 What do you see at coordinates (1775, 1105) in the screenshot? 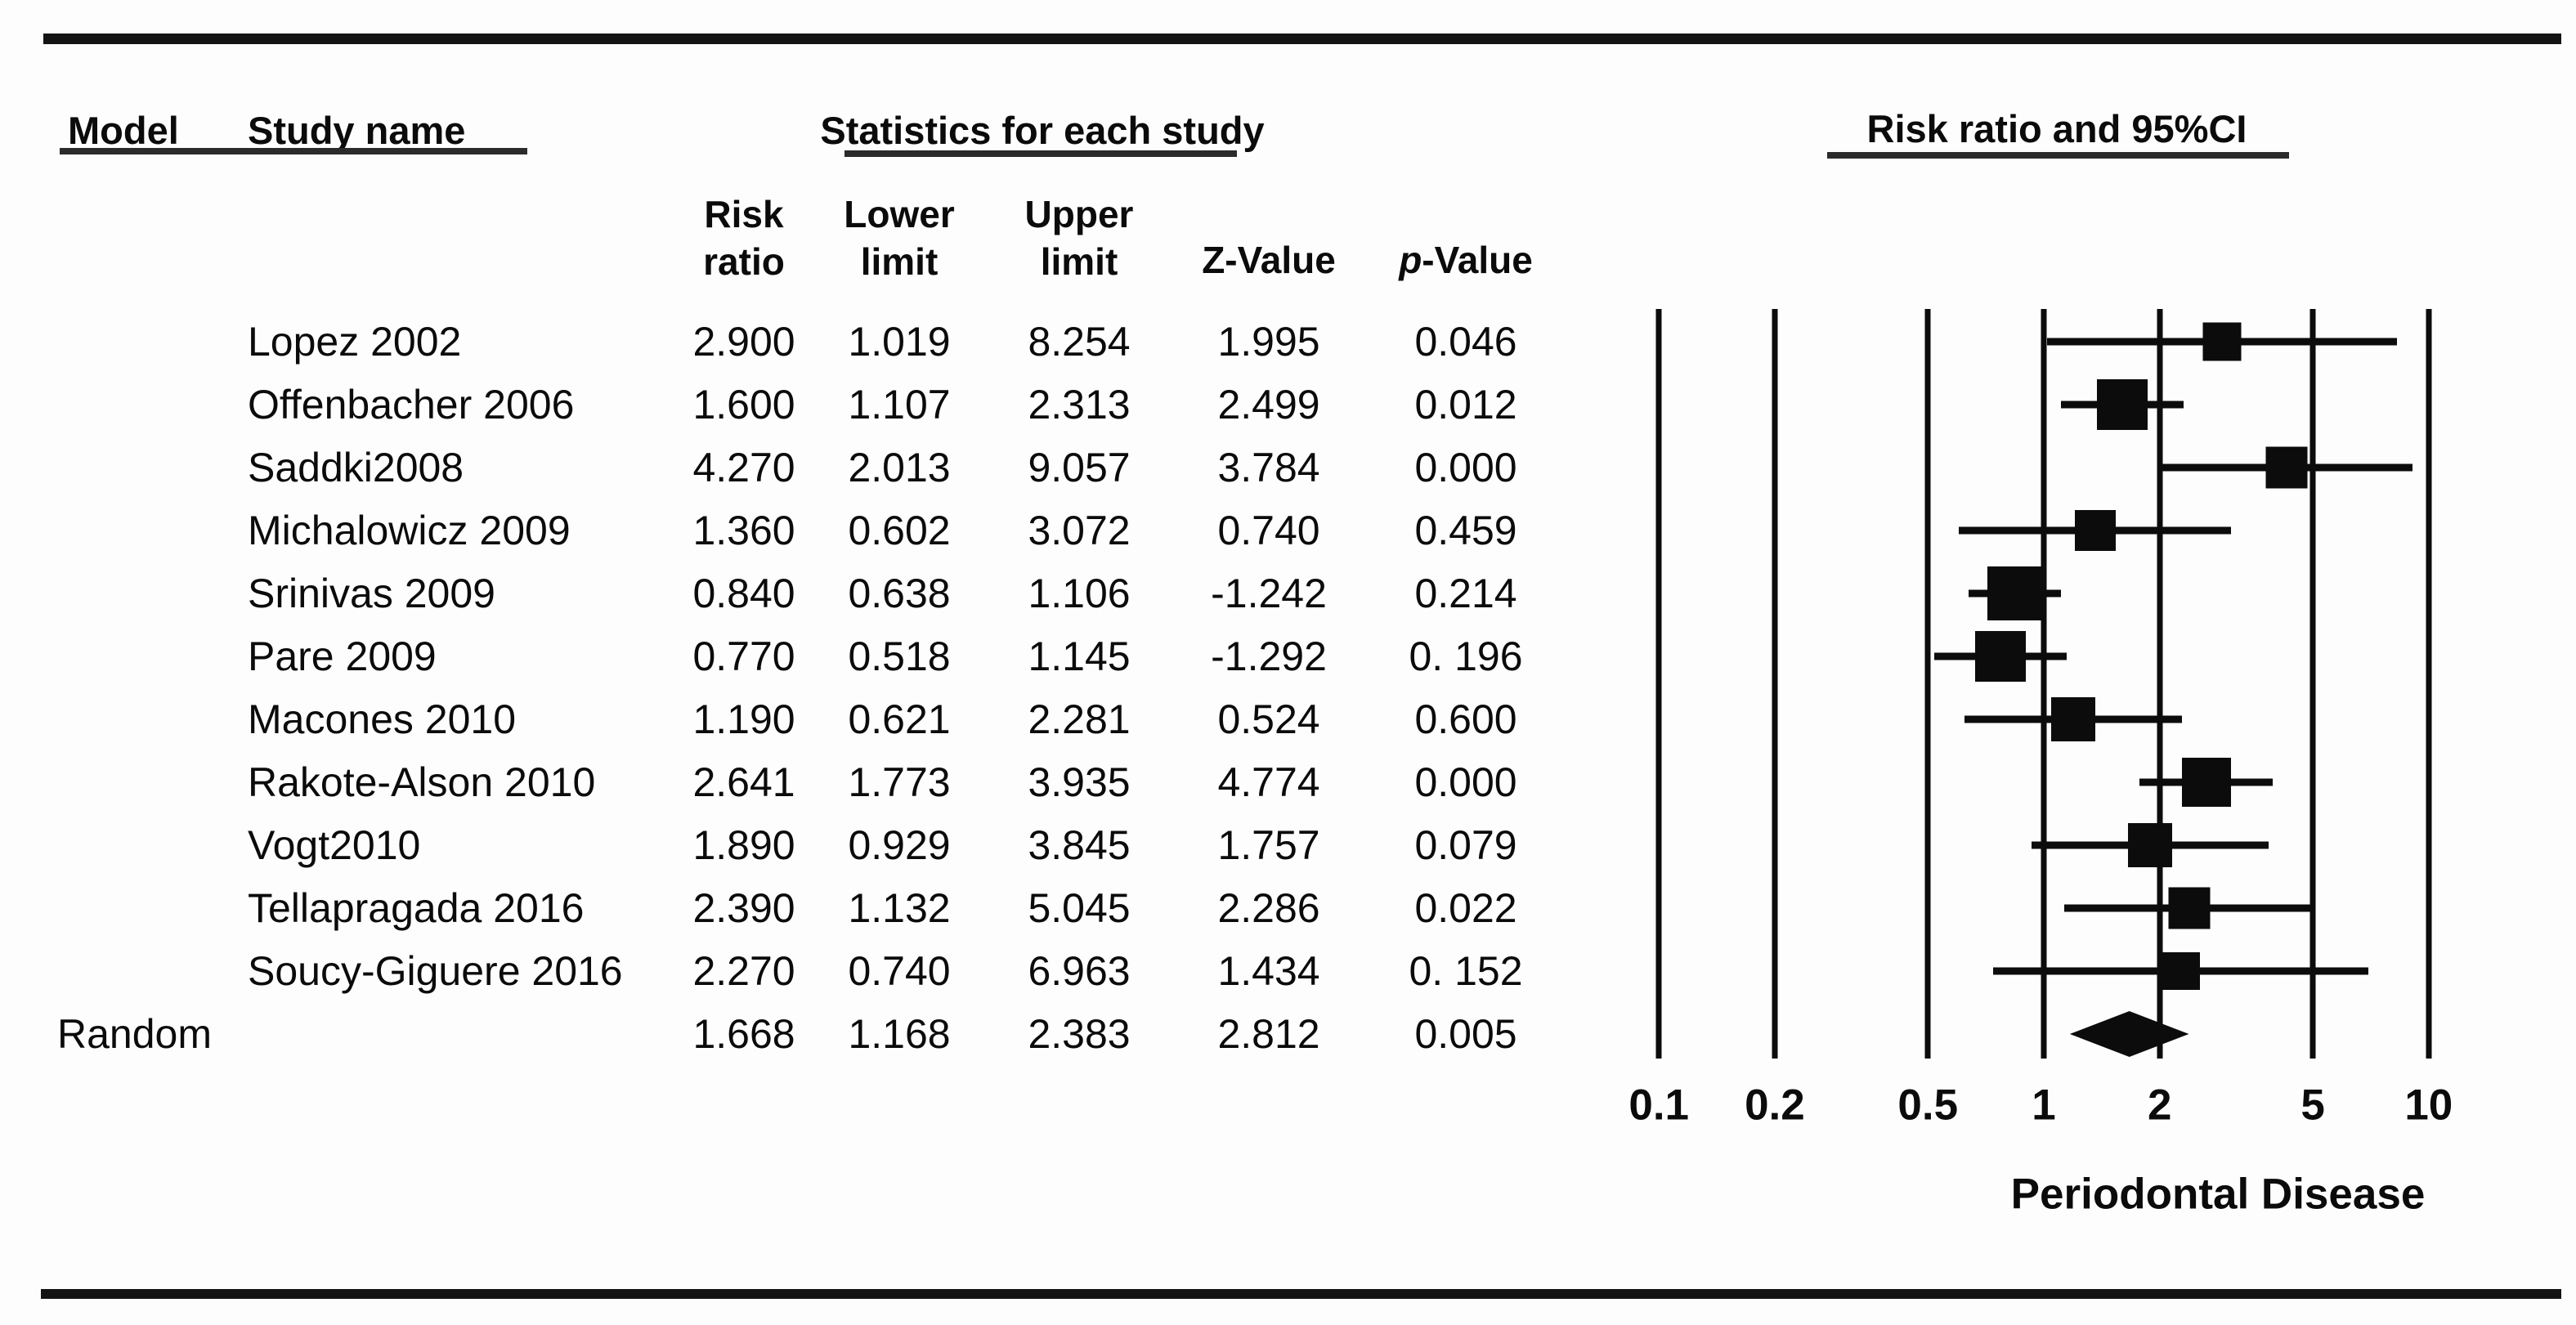
I see `x-tick-label-0.2: 0.2` at bounding box center [1775, 1105].